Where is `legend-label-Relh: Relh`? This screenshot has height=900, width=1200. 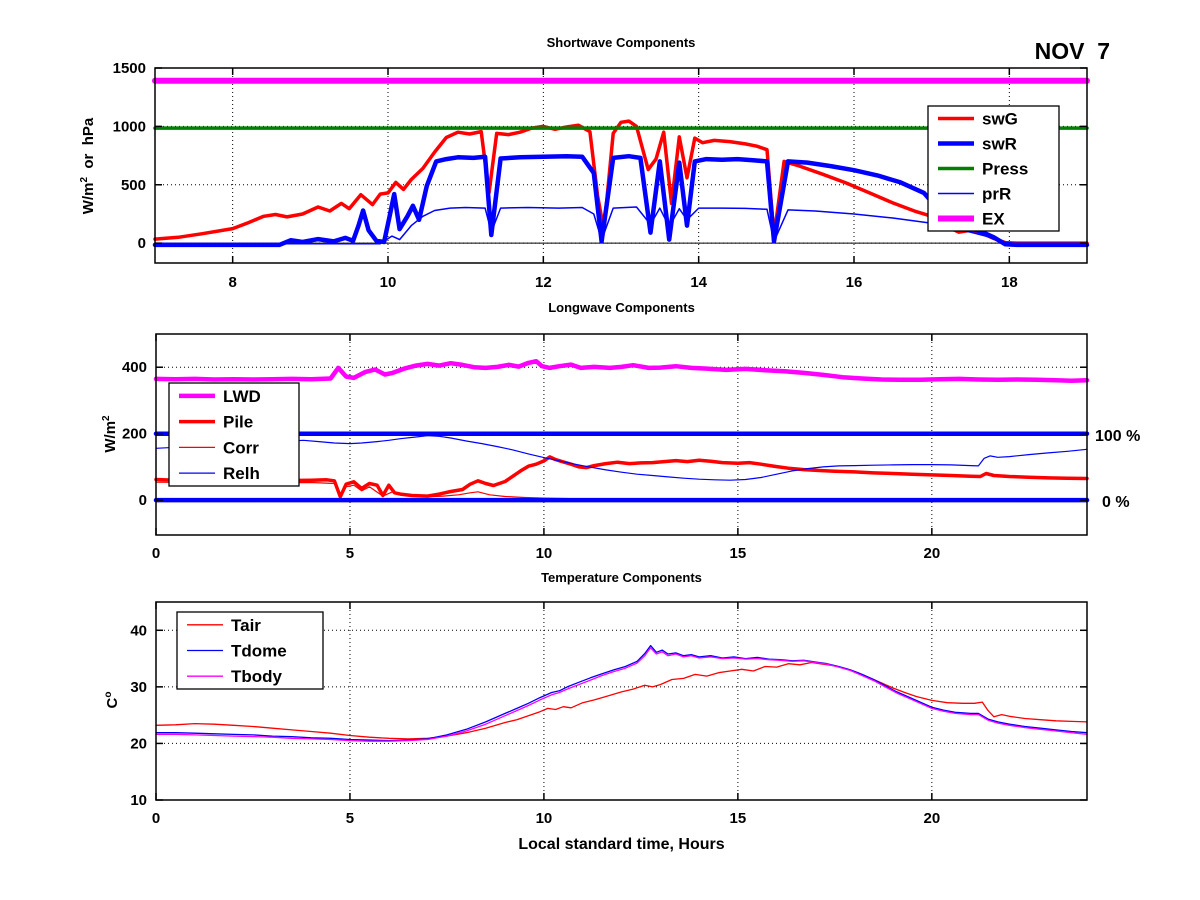
legend-label-Relh: Relh is located at coordinates (241, 473).